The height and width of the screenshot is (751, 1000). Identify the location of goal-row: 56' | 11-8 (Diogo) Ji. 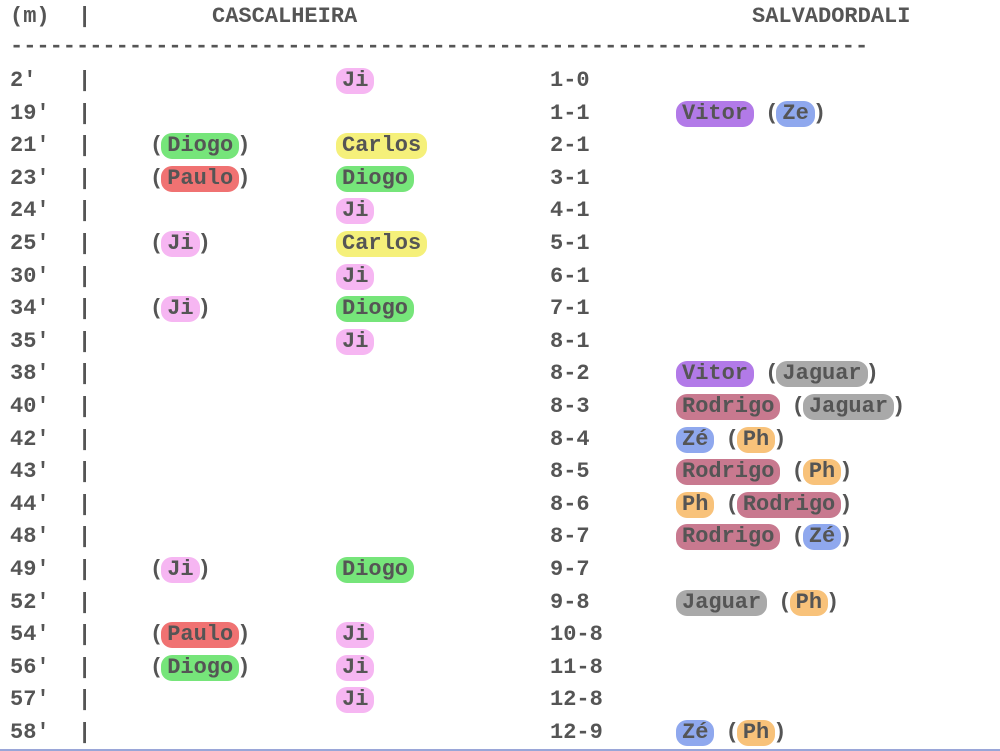
(500, 668).